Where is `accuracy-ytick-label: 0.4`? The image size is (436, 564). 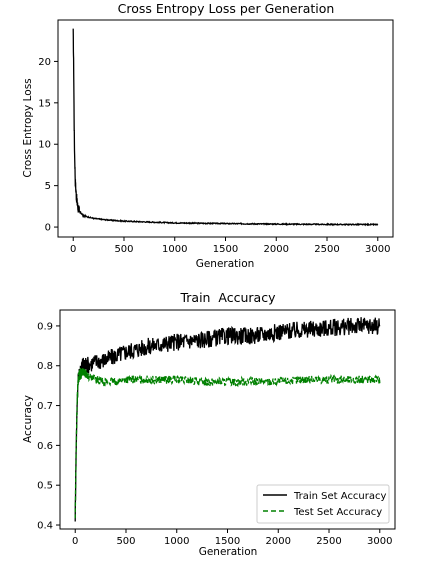
accuracy-ytick-label: 0.4 is located at coordinates (45, 526).